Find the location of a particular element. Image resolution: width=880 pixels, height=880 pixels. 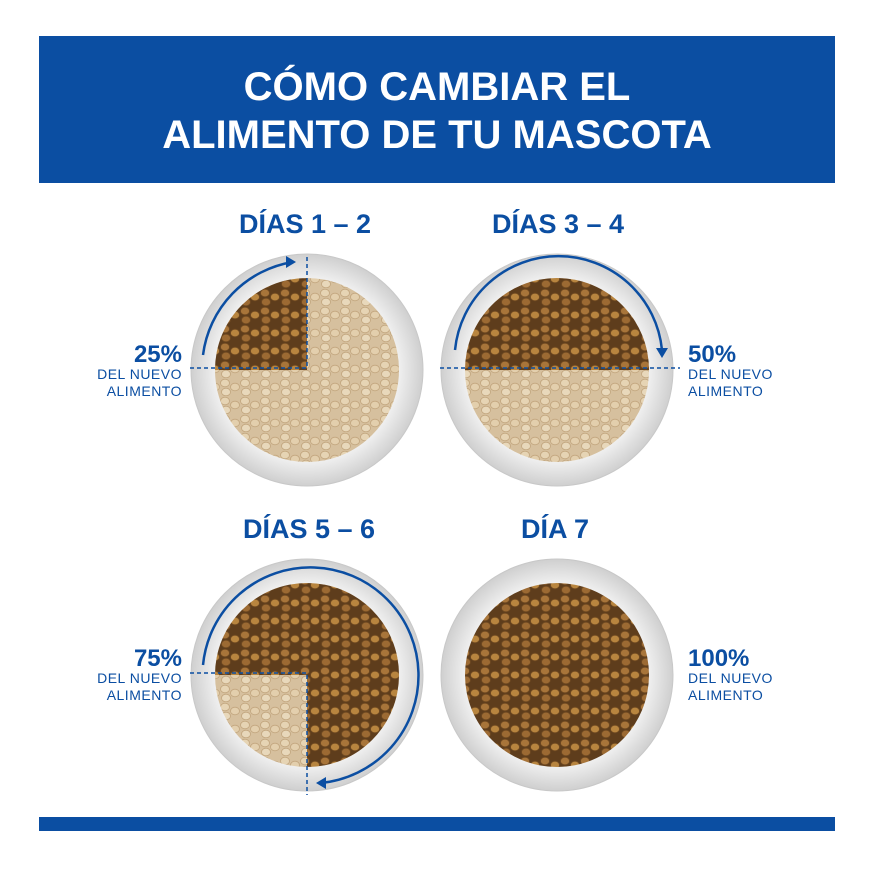

footer-bar is located at coordinates (437, 824).